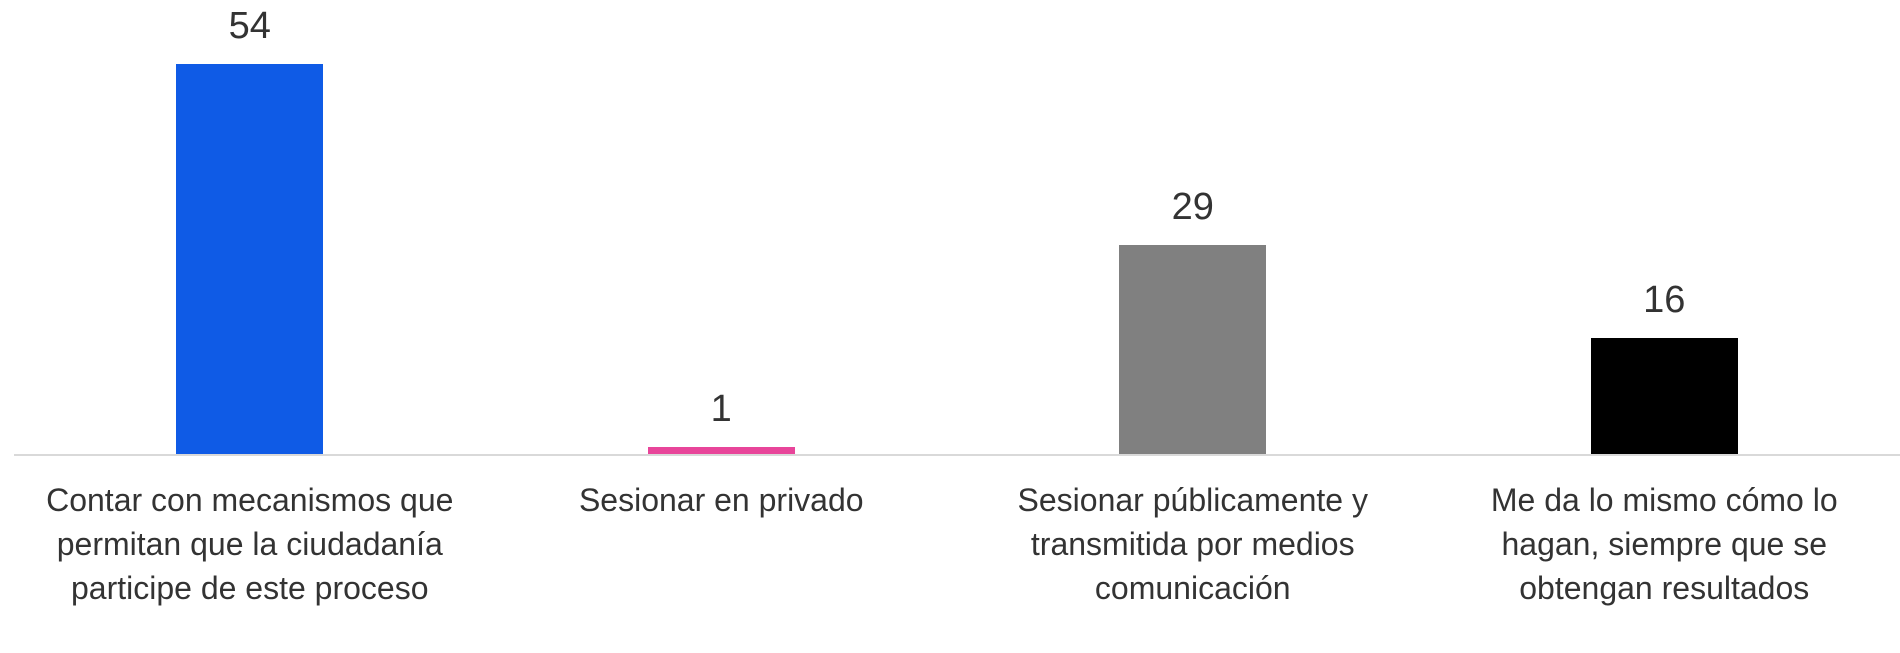  What do you see at coordinates (1664, 300) in the screenshot?
I see `data-label: 16` at bounding box center [1664, 300].